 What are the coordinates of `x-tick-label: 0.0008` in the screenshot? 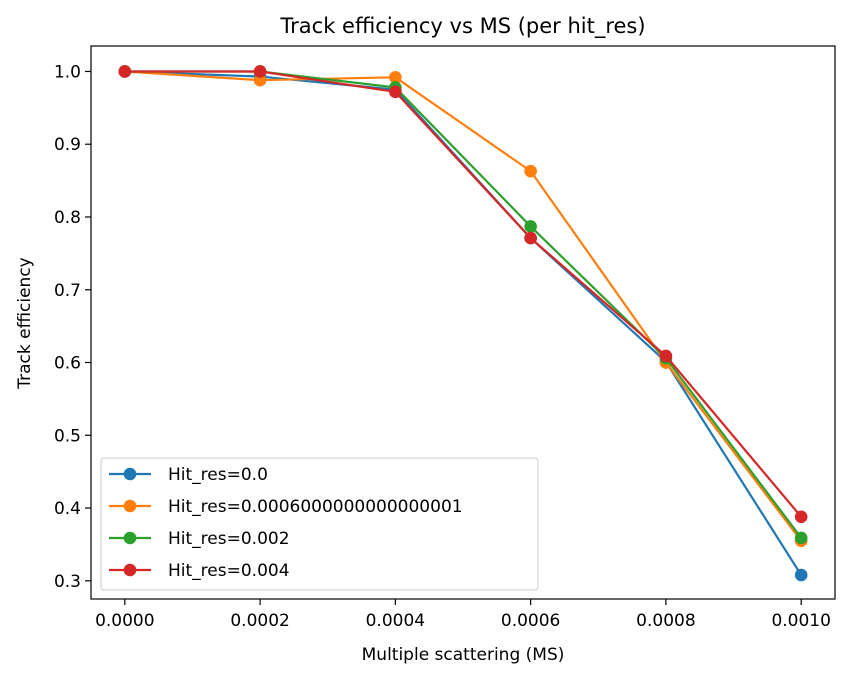 It's located at (665, 621).